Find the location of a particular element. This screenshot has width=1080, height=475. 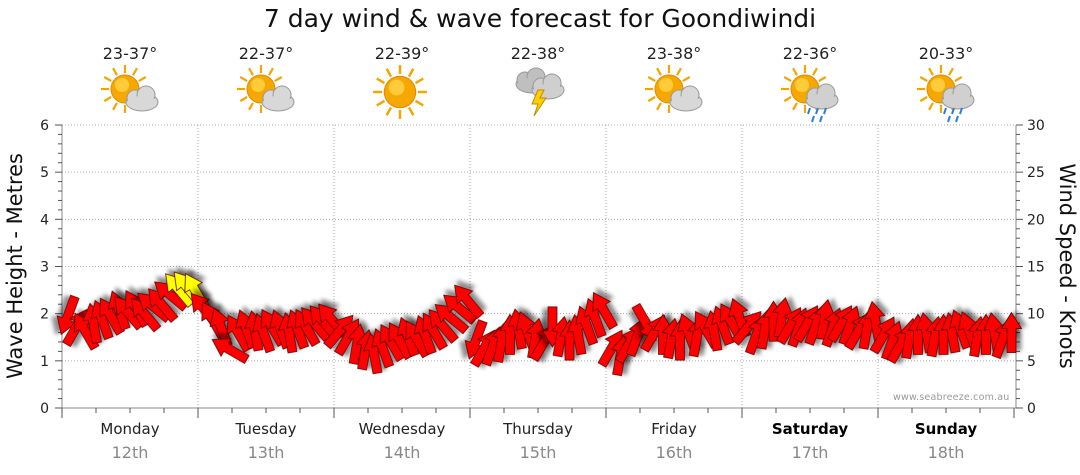

day-temp: 22-36° is located at coordinates (810, 53).